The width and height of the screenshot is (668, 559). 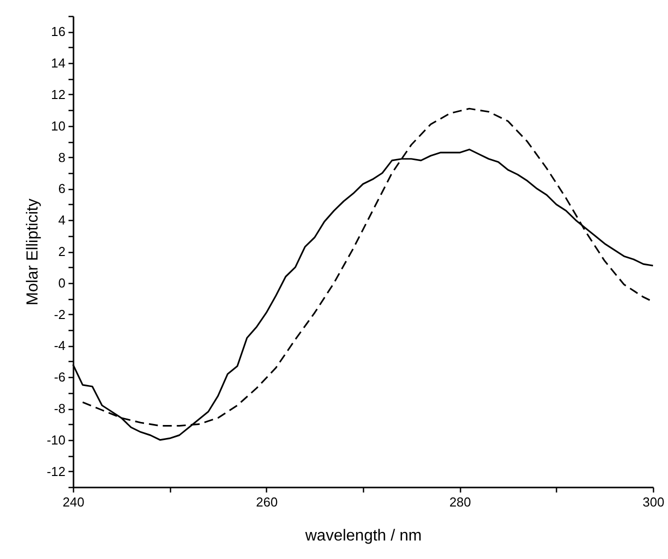 What do you see at coordinates (56, 471) in the screenshot?
I see `y-tick-label: -12` at bounding box center [56, 471].